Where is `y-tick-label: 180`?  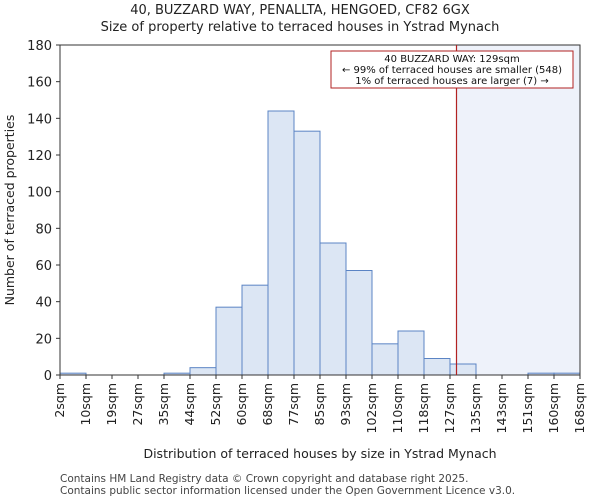
y-tick-label: 180 is located at coordinates (39, 46).